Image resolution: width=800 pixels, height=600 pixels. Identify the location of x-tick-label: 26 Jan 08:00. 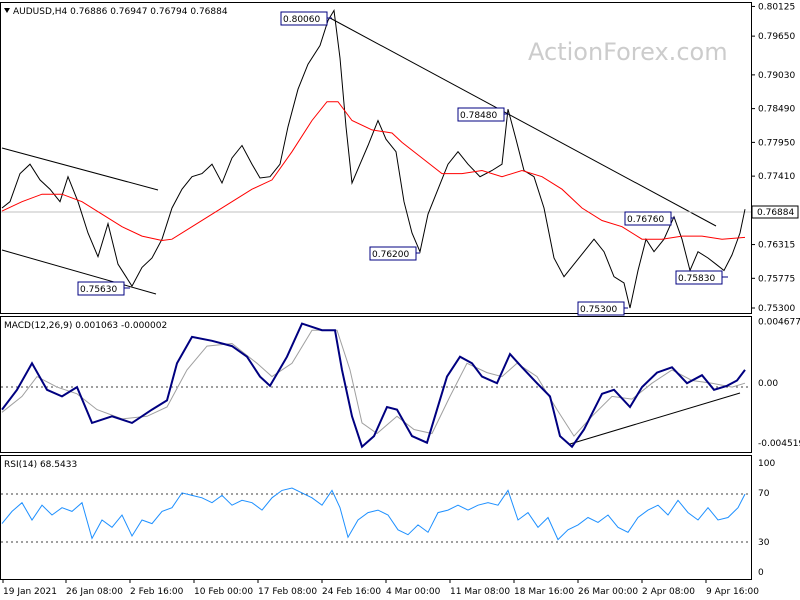
(94, 592).